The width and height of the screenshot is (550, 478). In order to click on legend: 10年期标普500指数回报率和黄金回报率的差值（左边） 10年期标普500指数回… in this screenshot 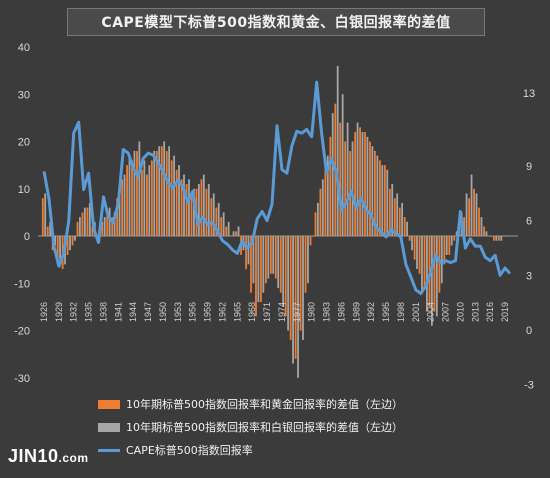, I will do `click(298, 429)`.